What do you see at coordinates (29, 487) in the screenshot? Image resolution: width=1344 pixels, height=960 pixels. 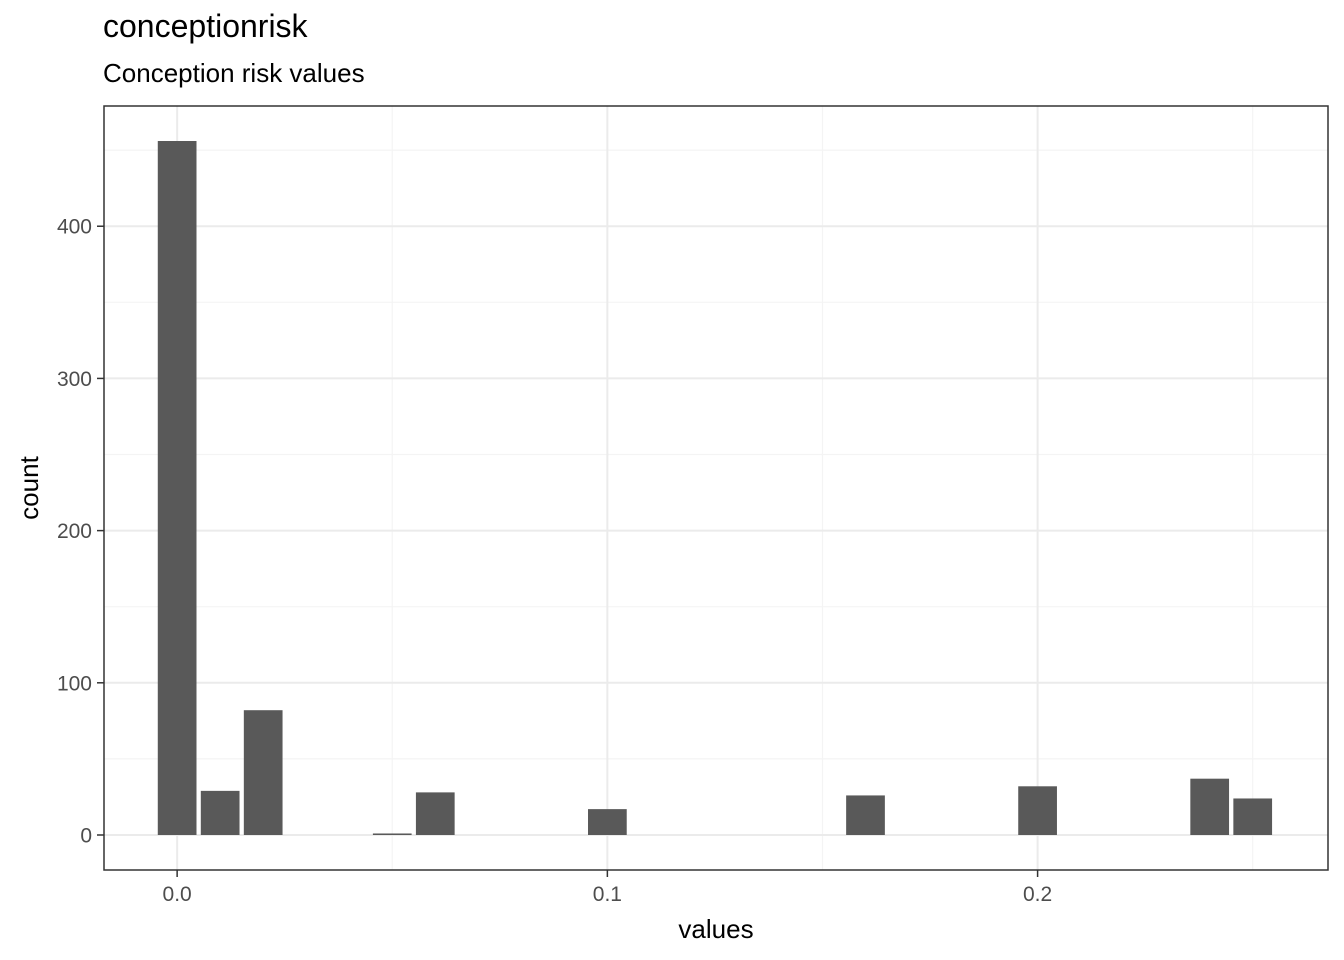 I see `y-axis-title: count` at bounding box center [29, 487].